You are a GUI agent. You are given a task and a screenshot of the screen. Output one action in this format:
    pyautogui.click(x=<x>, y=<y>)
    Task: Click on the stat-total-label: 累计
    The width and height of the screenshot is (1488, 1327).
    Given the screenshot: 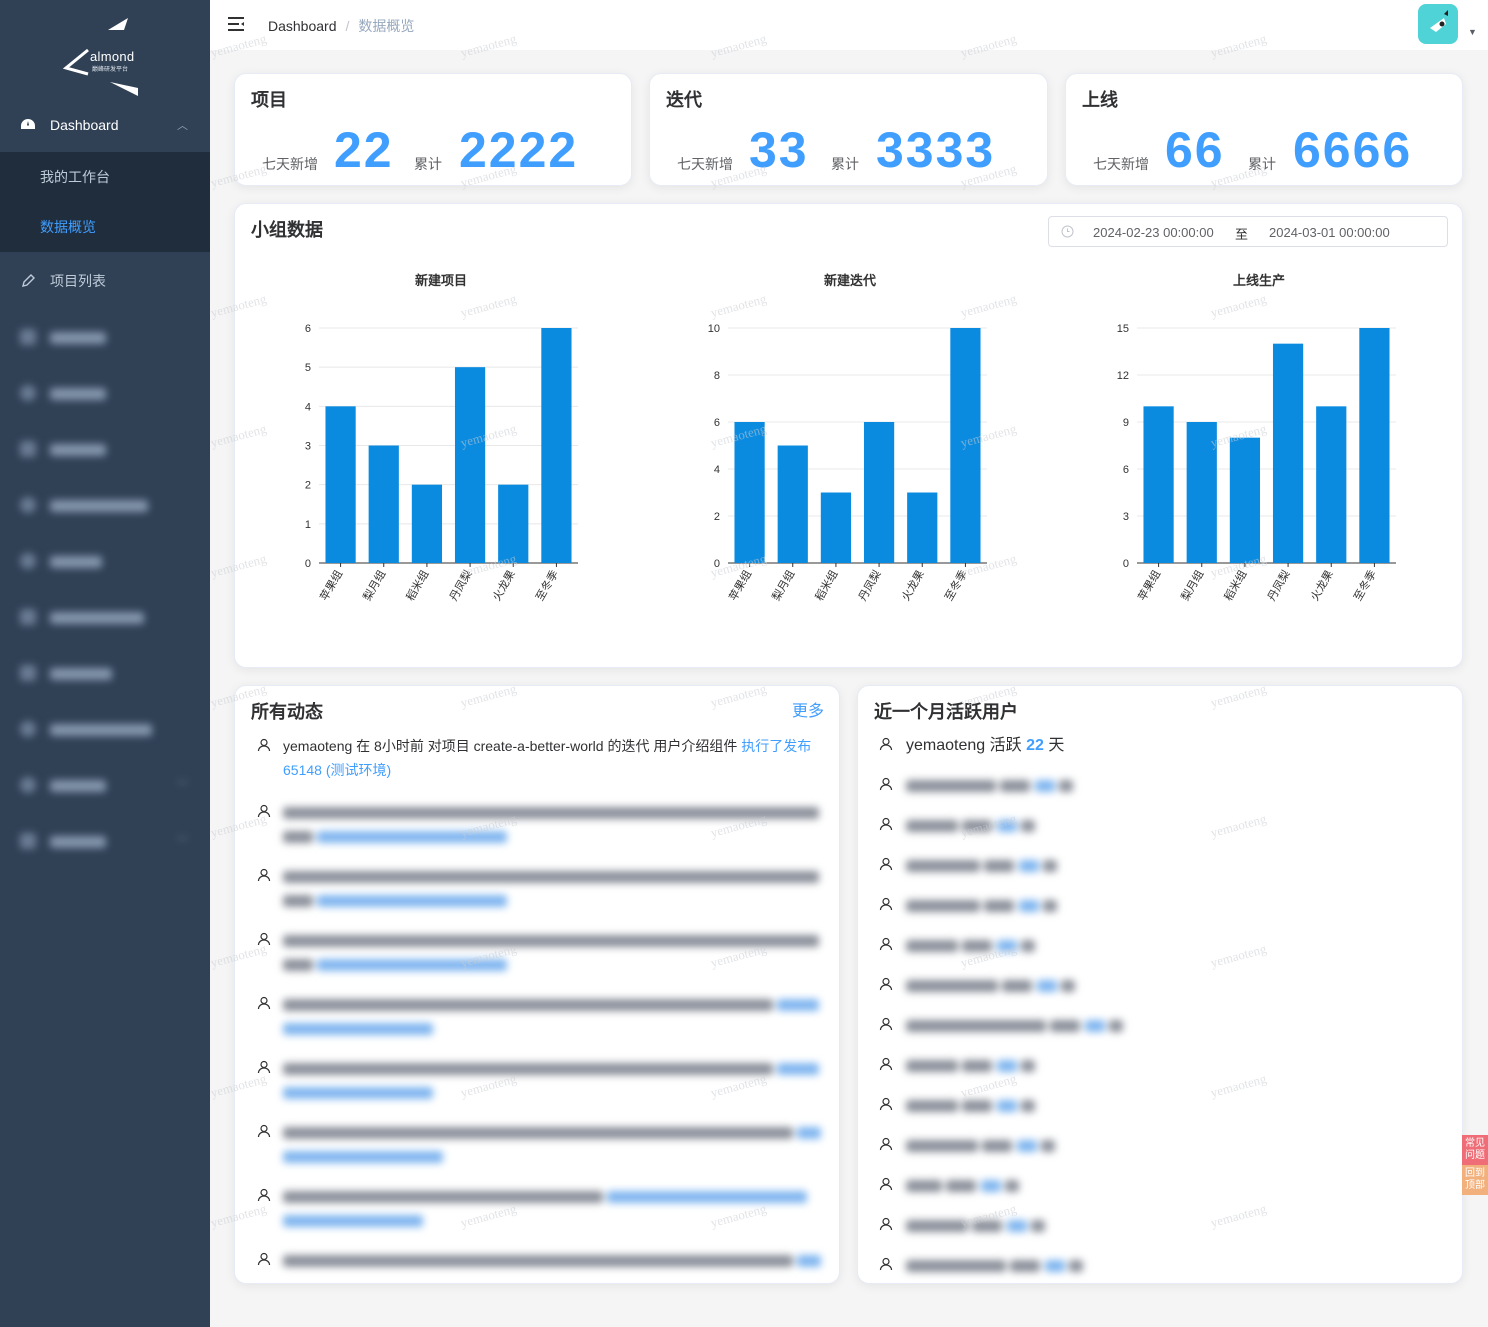 What is the action you would take?
    pyautogui.click(x=428, y=164)
    